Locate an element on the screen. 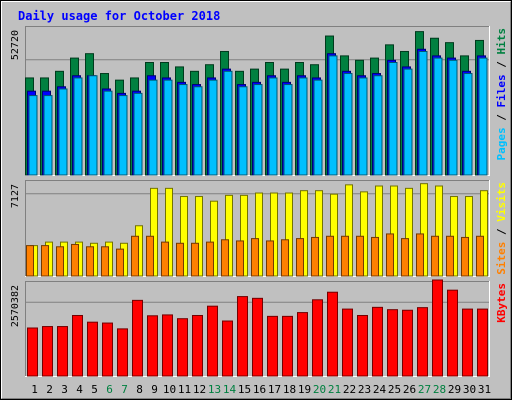 The width and height of the screenshot is (512, 405). day-label: 1 is located at coordinates (34, 389).